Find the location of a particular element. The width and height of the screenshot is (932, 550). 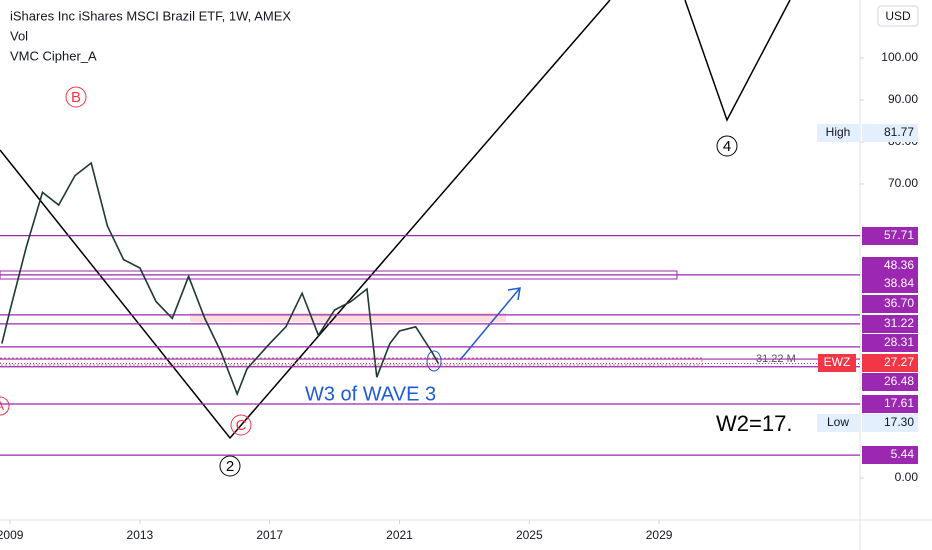

level-label: 31.22 is located at coordinates (899, 323).